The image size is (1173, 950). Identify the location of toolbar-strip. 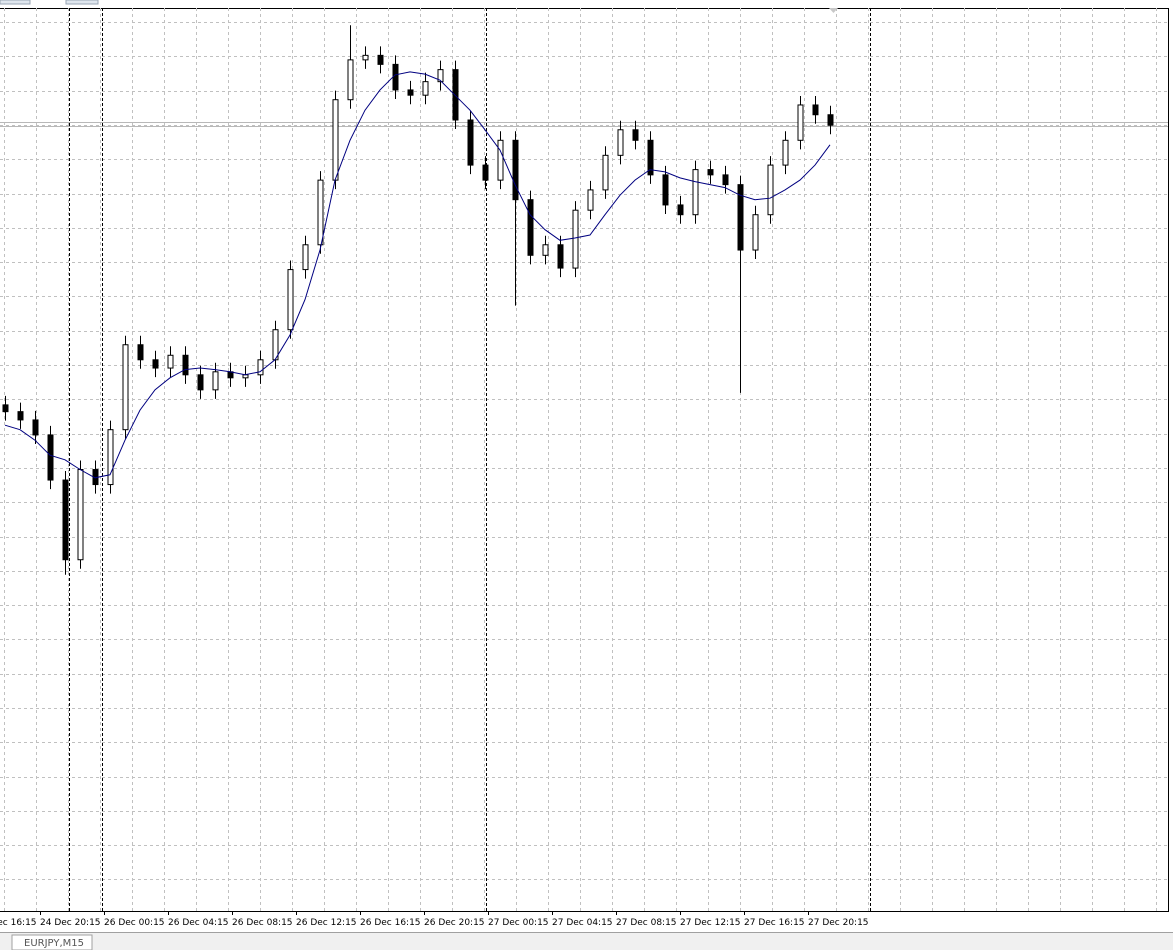
(586, 4).